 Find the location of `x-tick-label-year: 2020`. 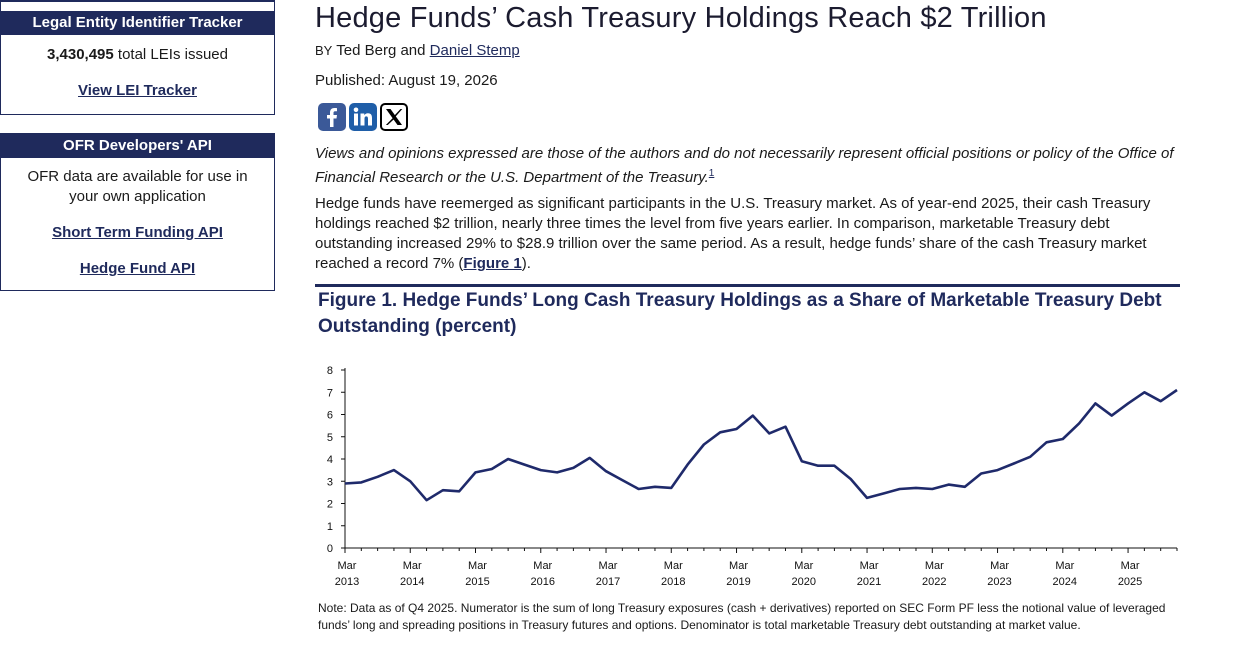

x-tick-label-year: 2020 is located at coordinates (804, 582).